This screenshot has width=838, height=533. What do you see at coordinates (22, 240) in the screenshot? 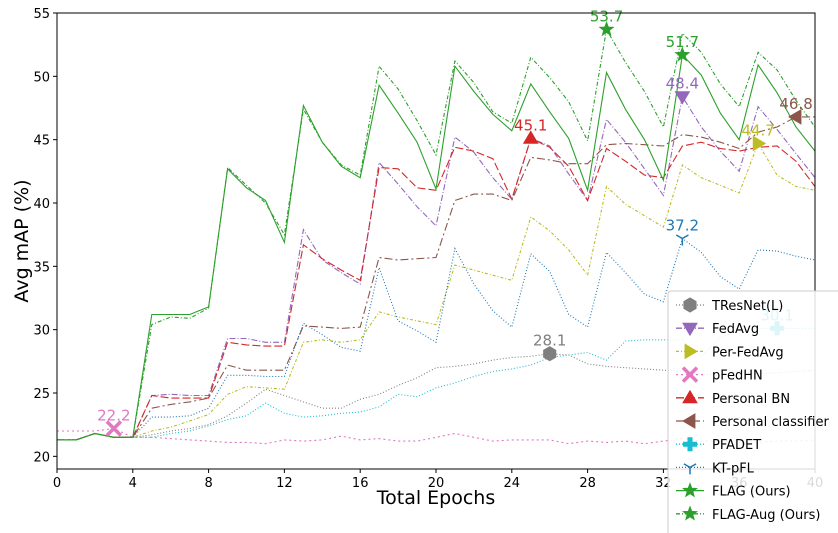
I see `y-axis-title: Avg mAP (%)` at bounding box center [22, 240].